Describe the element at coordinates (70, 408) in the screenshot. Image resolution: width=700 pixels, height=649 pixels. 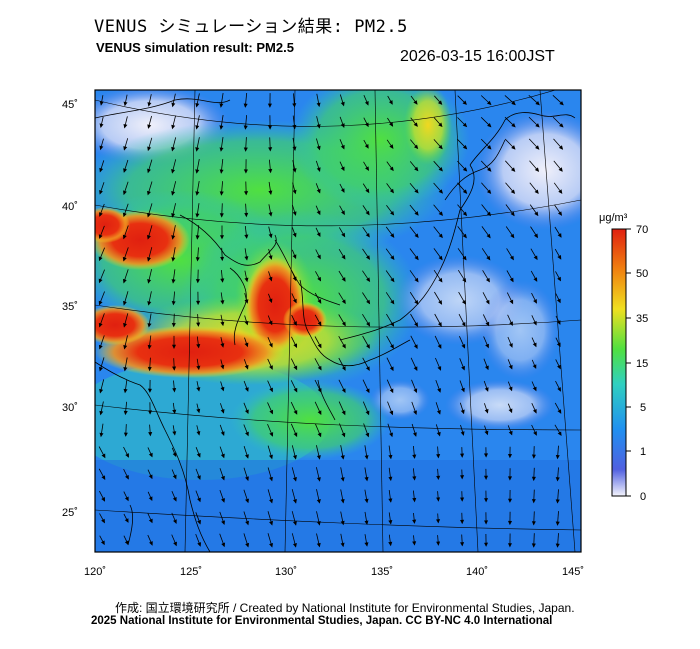
I see `lat-label-30: 30˚` at that location.